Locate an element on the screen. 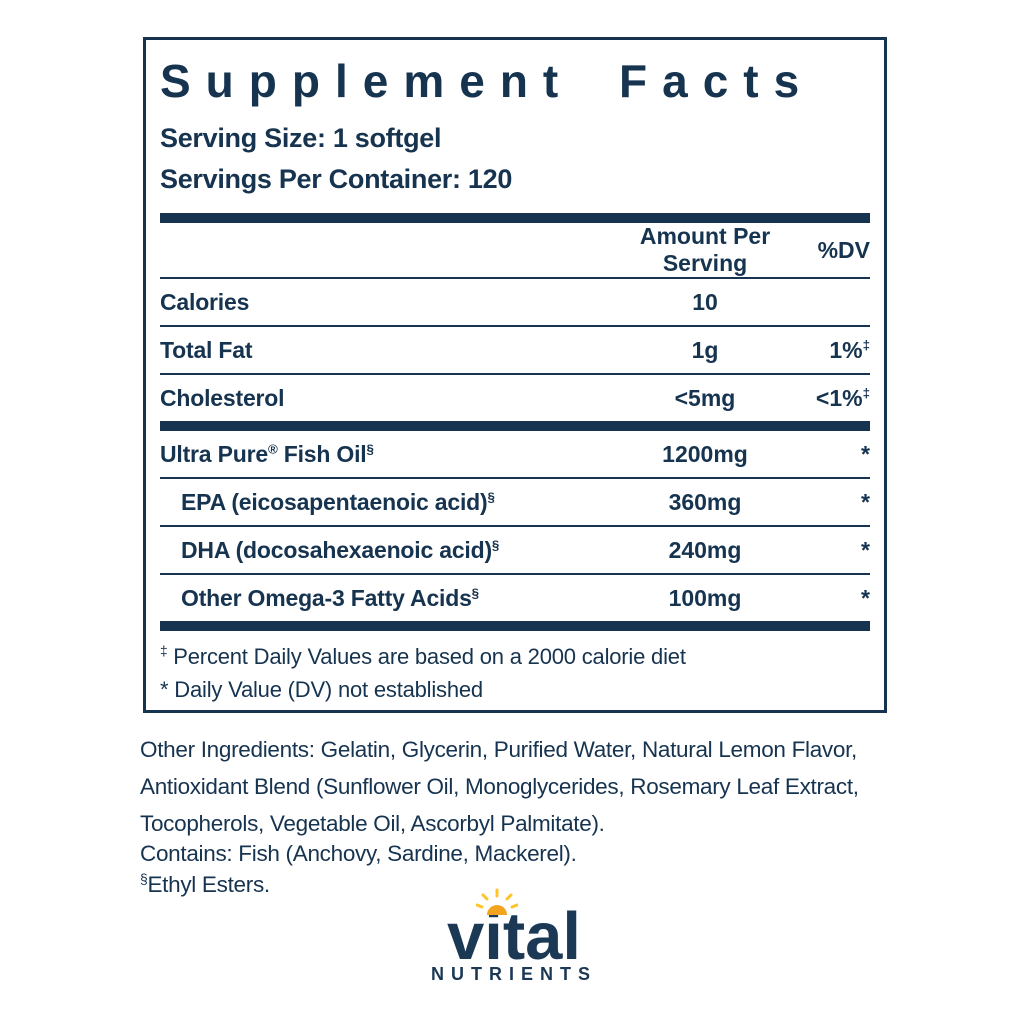 This screenshot has width=1028, height=1028. ethyl-esters-text: Ethyl Esters. is located at coordinates (208, 884).